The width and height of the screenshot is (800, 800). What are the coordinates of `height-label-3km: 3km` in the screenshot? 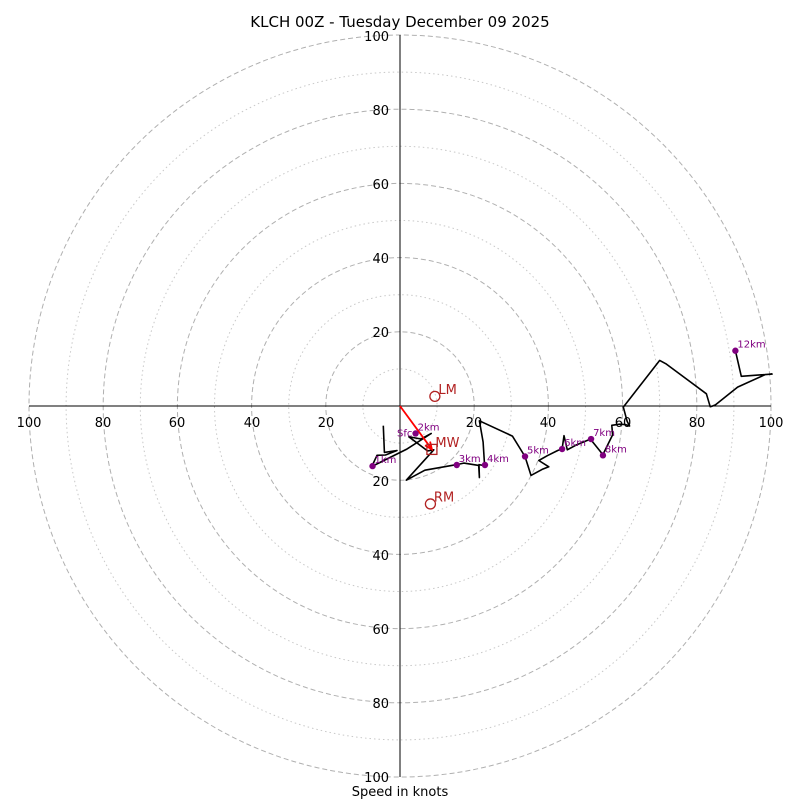 It's located at (470, 459).